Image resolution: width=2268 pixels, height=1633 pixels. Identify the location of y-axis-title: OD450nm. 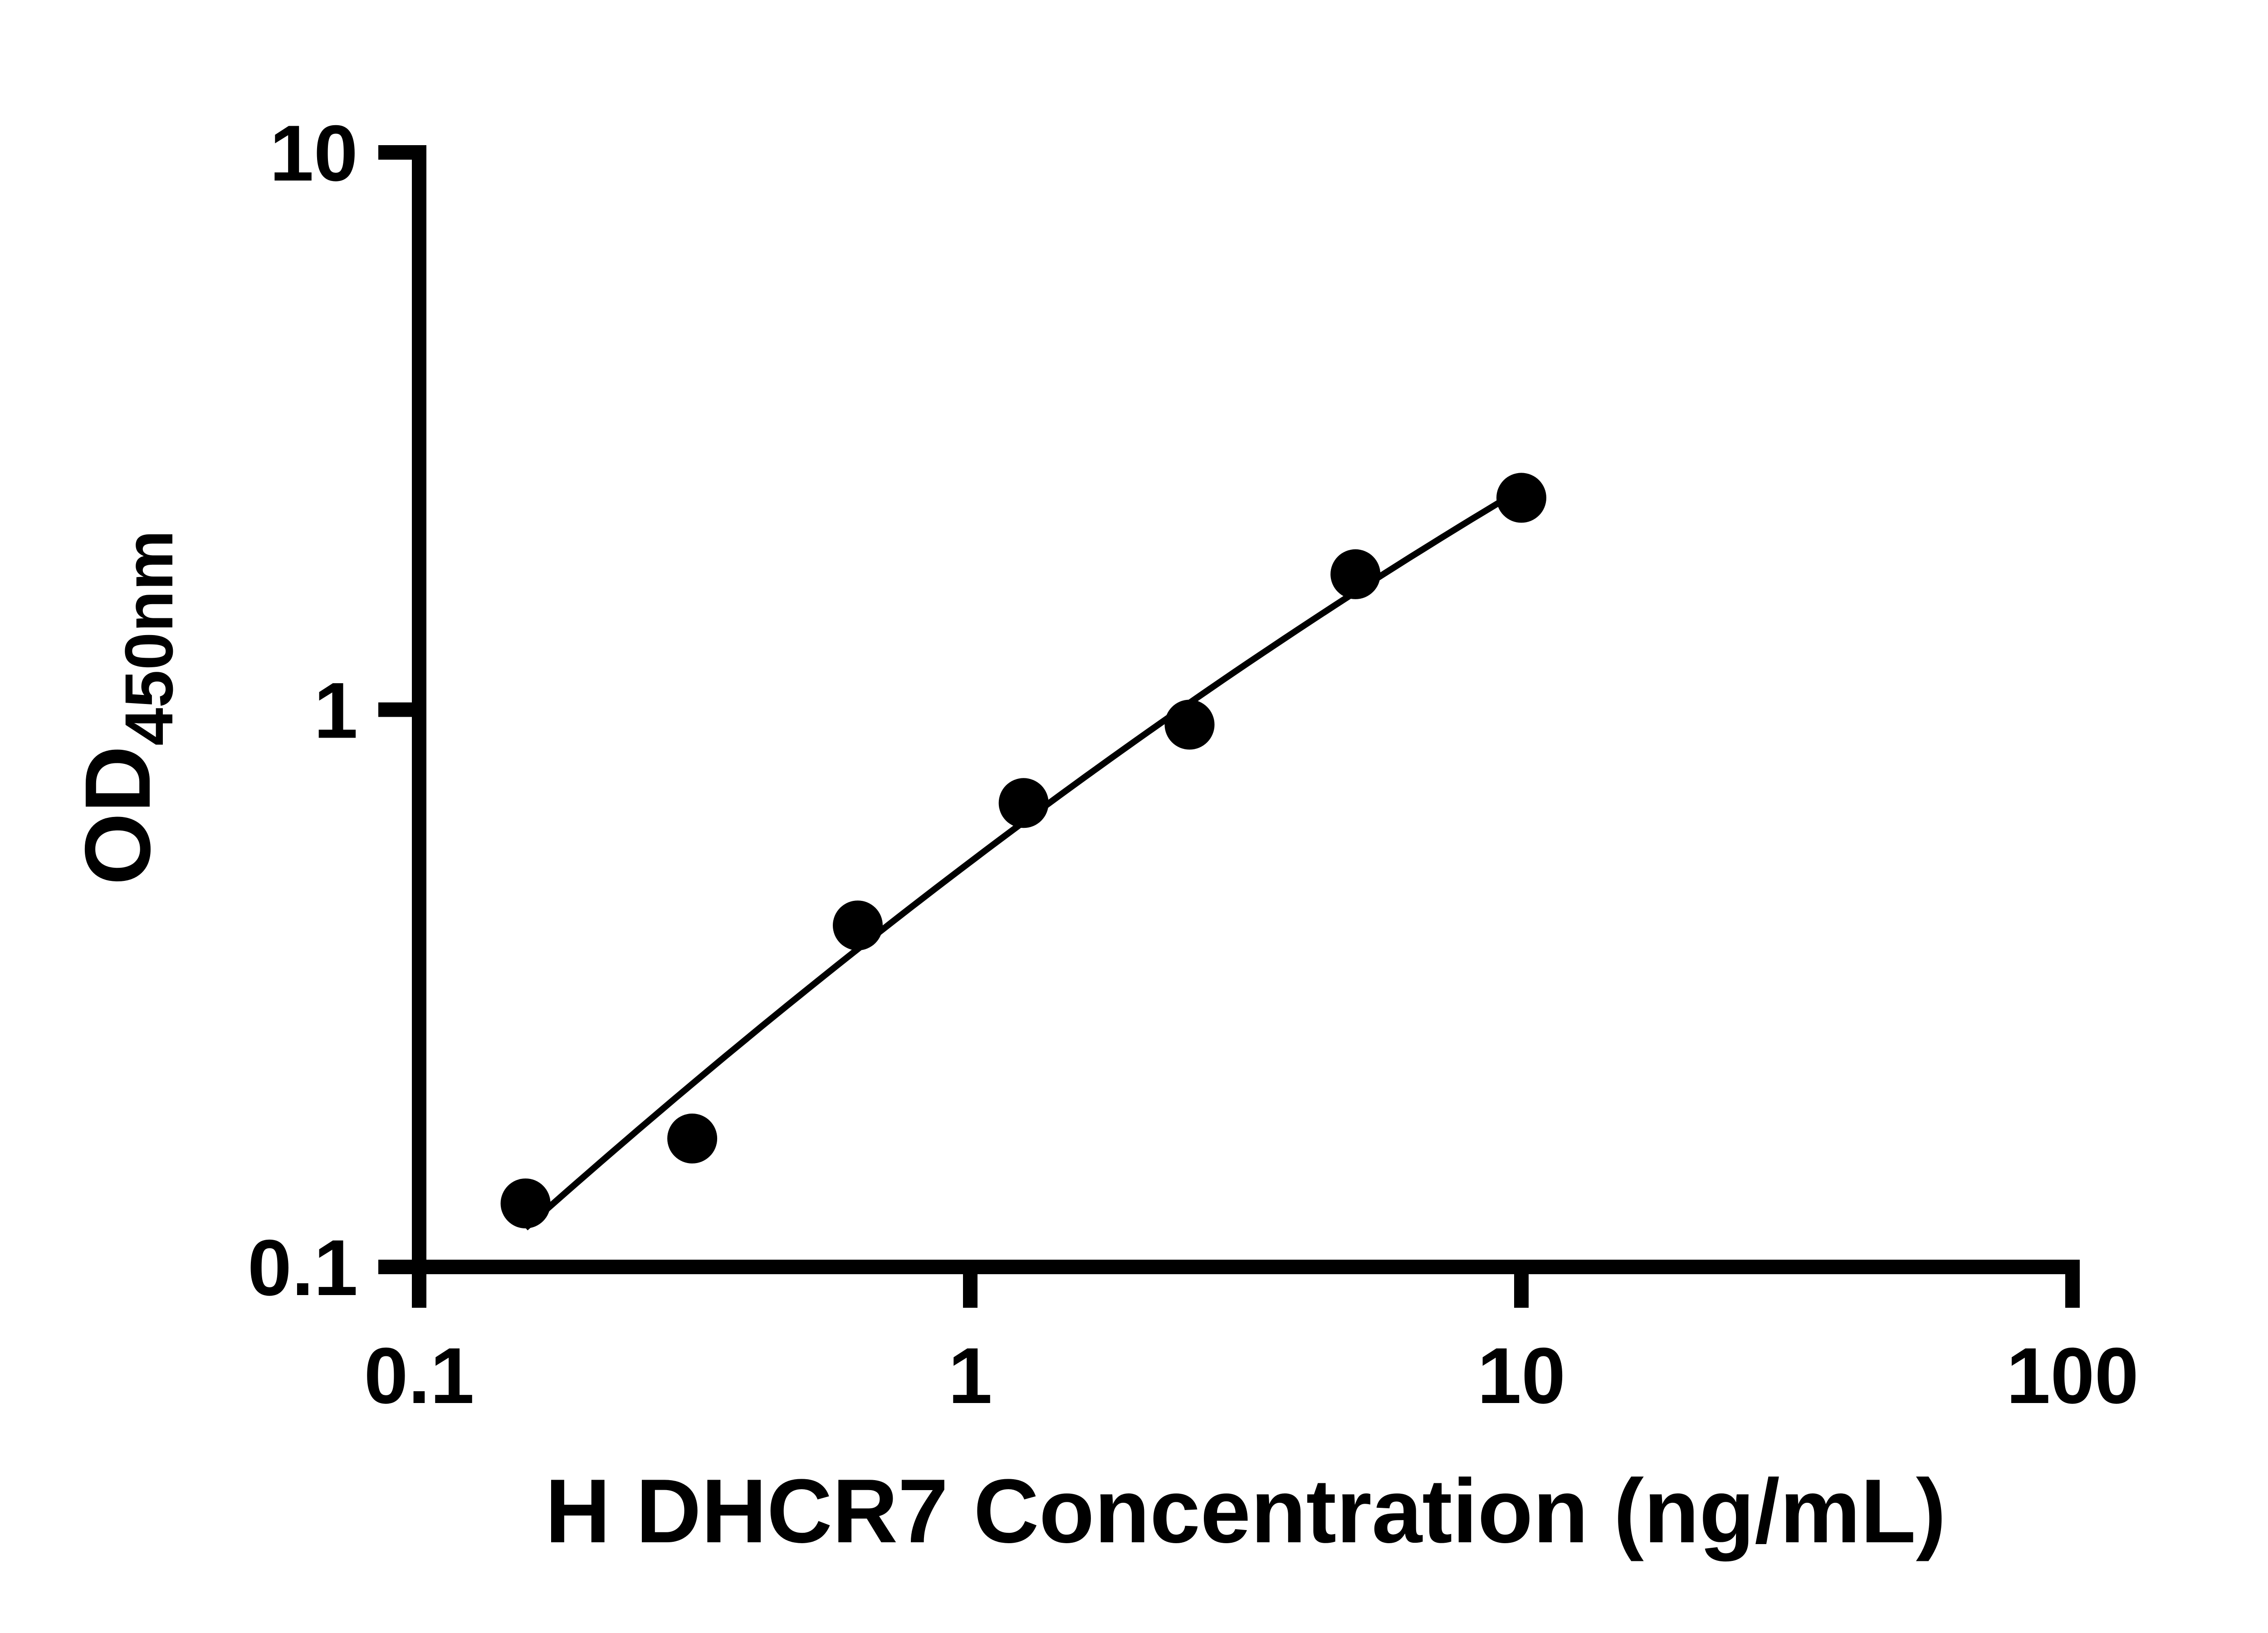
(126, 707).